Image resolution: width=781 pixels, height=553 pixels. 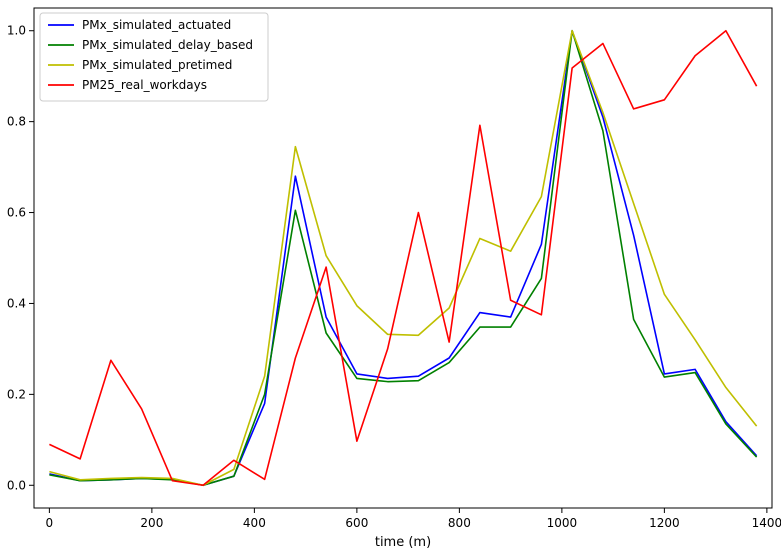 What do you see at coordinates (16, 213) in the screenshot?
I see `y-tick-label: 0.6` at bounding box center [16, 213].